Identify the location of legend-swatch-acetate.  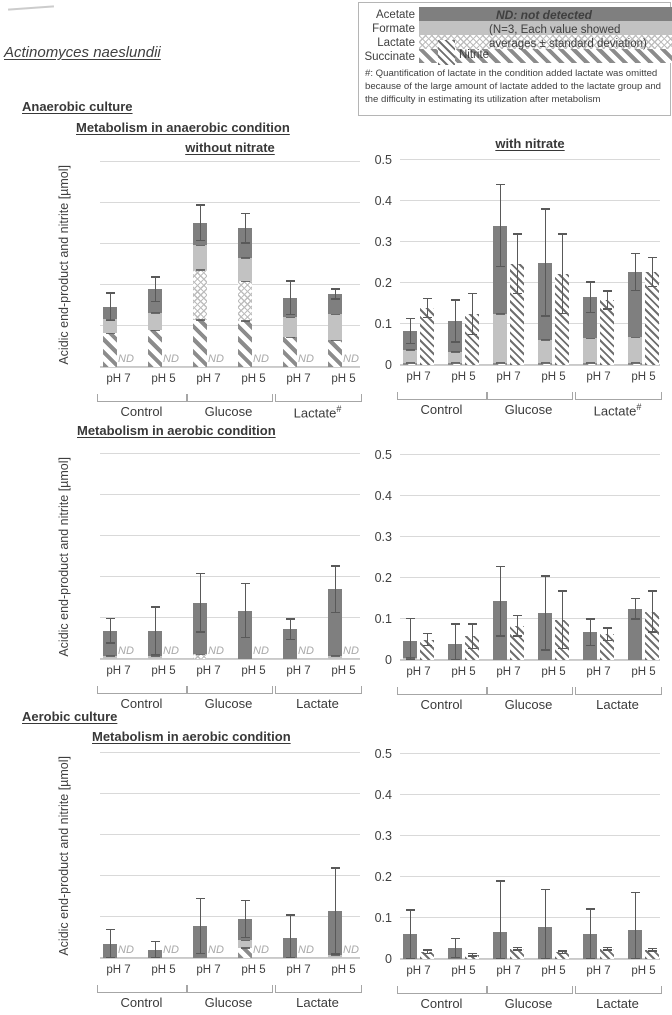
(545, 14).